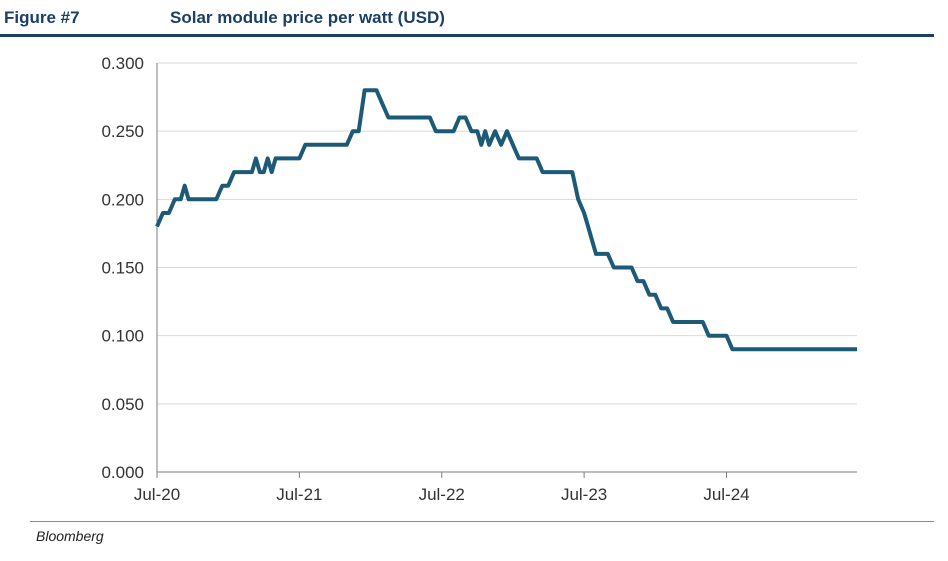 This screenshot has height=561, width=948. Describe the element at coordinates (70, 536) in the screenshot. I see `source-label: Bloomberg` at that location.